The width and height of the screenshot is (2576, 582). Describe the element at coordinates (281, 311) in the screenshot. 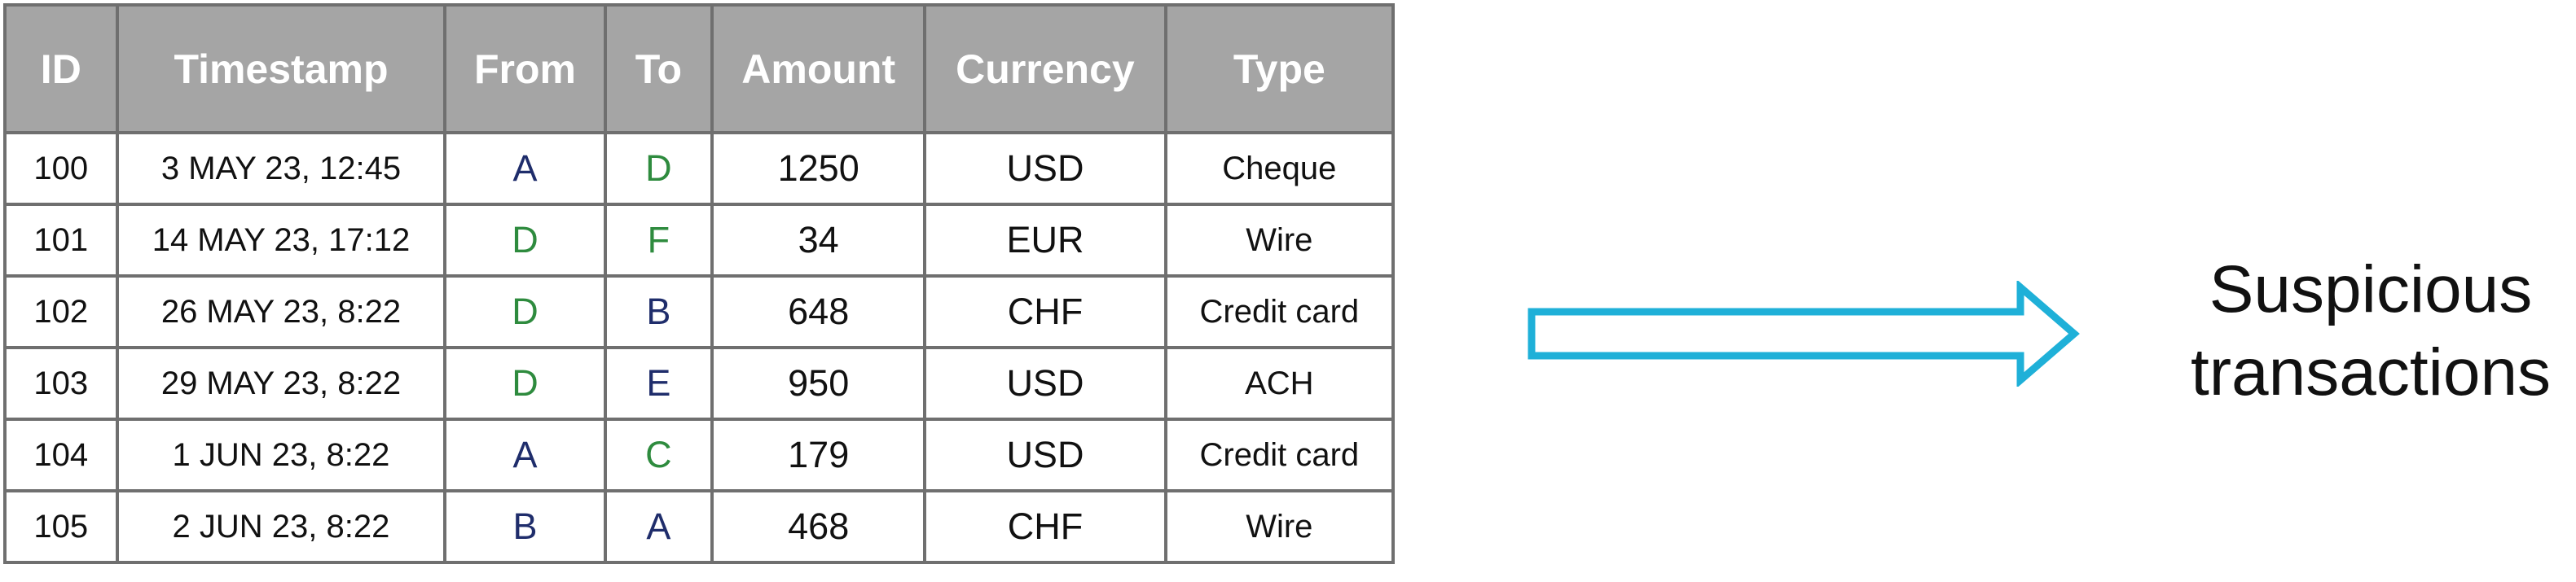

I see `cell-timestamp: 26 MAY 23, 8:22` at that location.